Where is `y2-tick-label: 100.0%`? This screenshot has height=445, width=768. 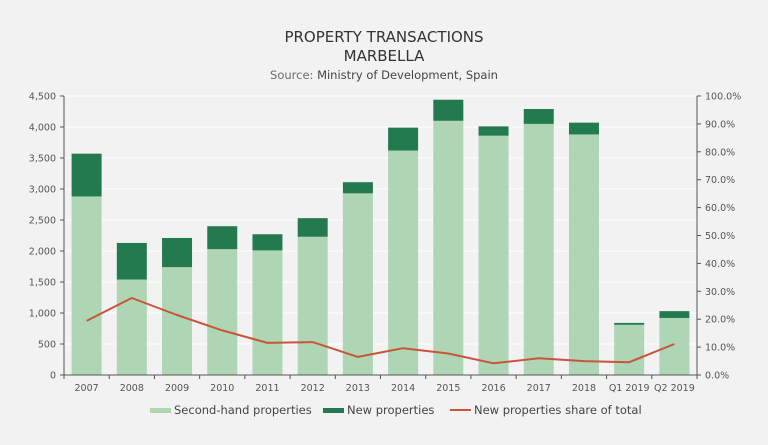
y2-tick-label: 100.0% is located at coordinates (723, 97).